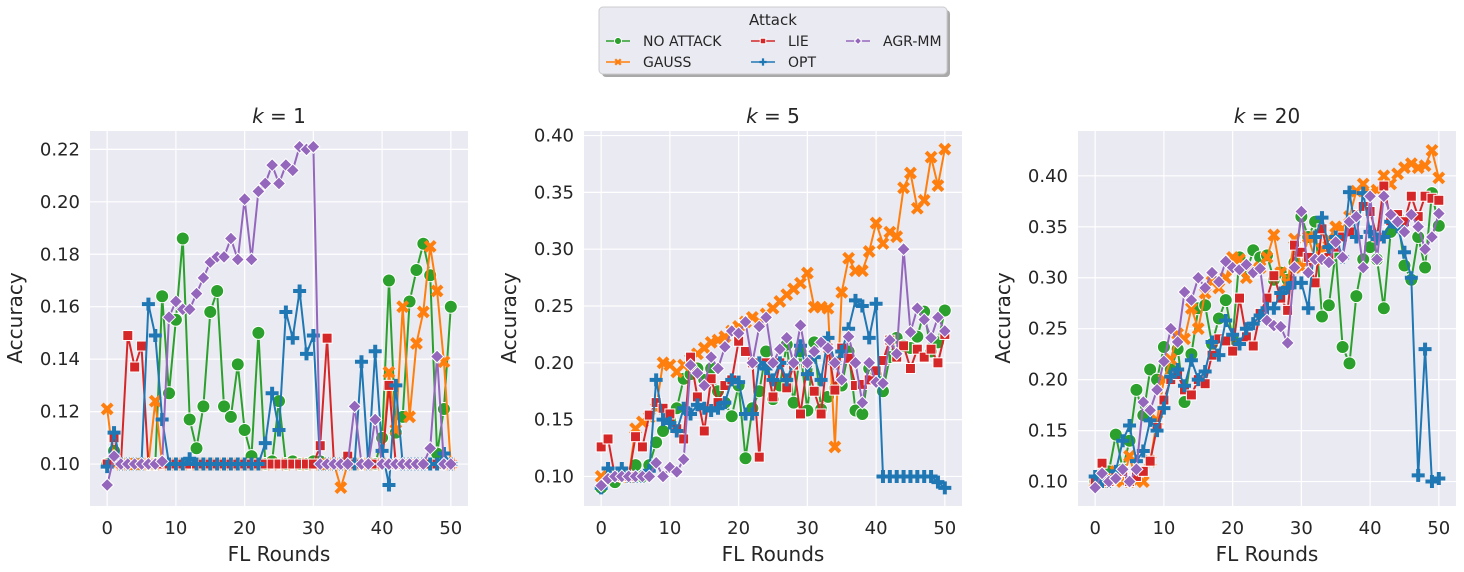 The image size is (1464, 572). What do you see at coordinates (1048, 227) in the screenshot?
I see `y-tick-label: 0.35` at bounding box center [1048, 227].